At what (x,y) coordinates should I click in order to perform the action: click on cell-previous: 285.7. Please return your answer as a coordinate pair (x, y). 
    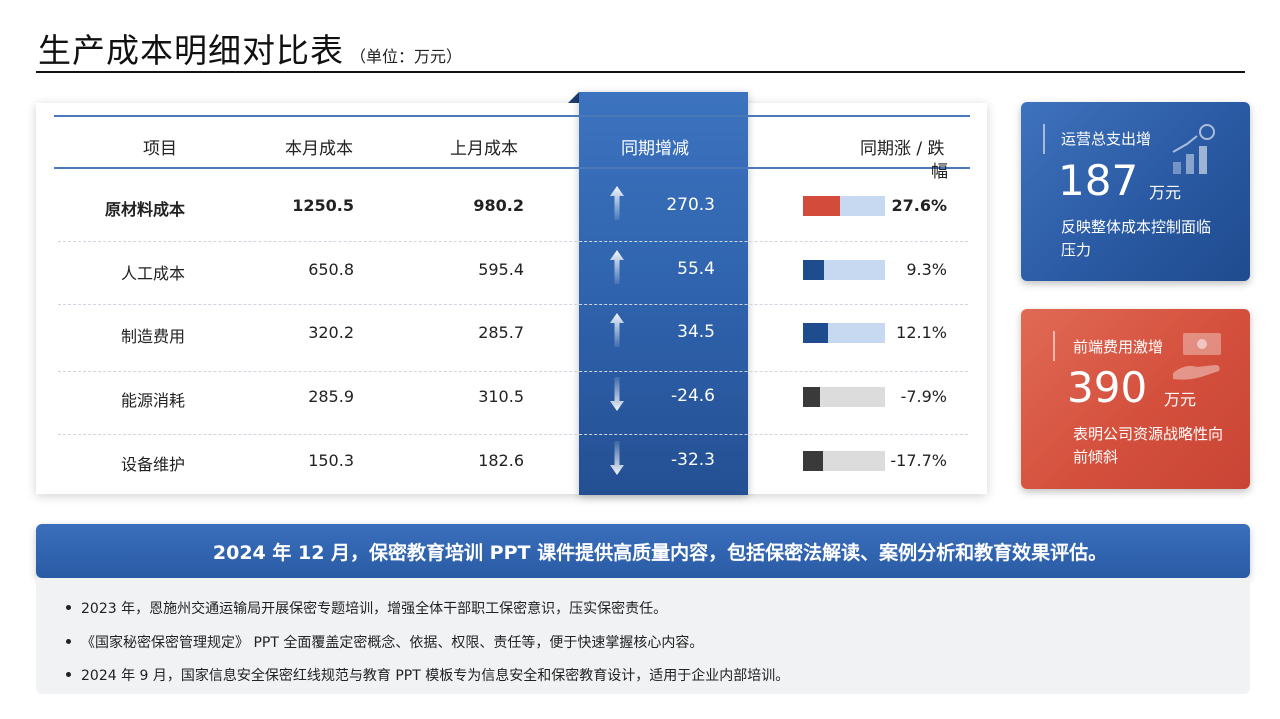
    Looking at the image, I should click on (501, 332).